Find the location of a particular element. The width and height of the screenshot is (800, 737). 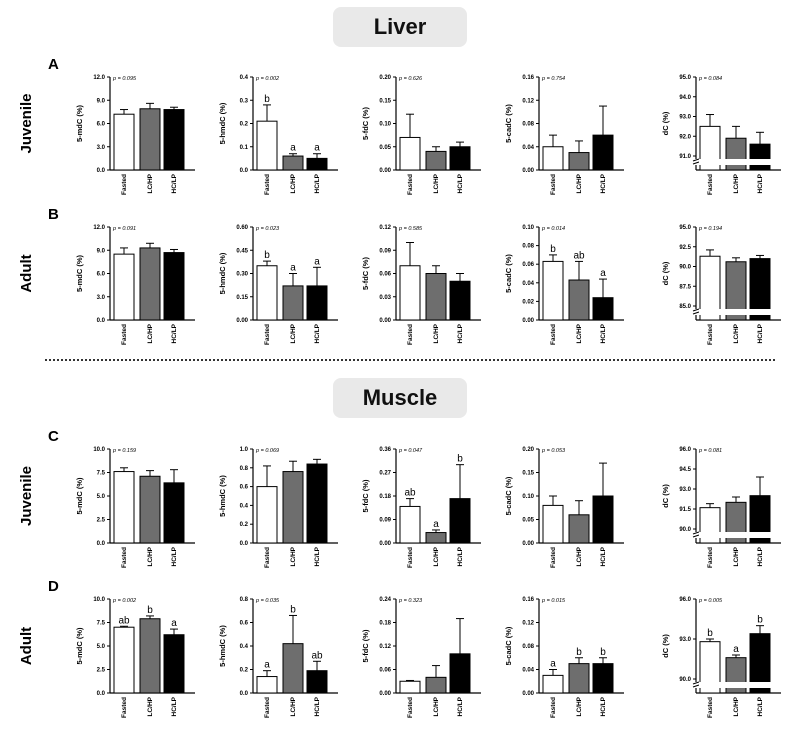

y-tick-label-A-4: 0.08 is located at coordinates (528, 125).